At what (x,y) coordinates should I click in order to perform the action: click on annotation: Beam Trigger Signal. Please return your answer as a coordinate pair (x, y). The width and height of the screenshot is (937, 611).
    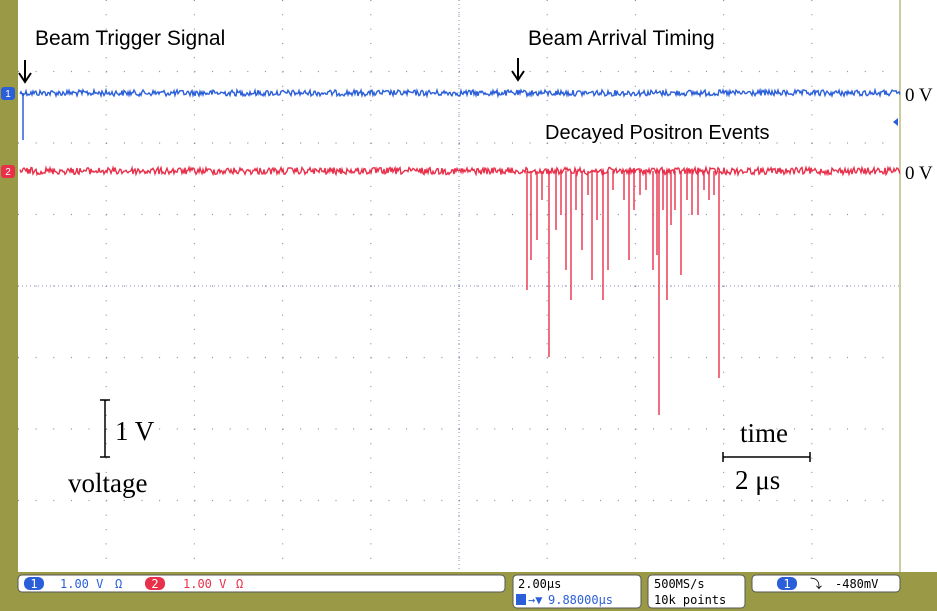
    Looking at the image, I should click on (130, 38).